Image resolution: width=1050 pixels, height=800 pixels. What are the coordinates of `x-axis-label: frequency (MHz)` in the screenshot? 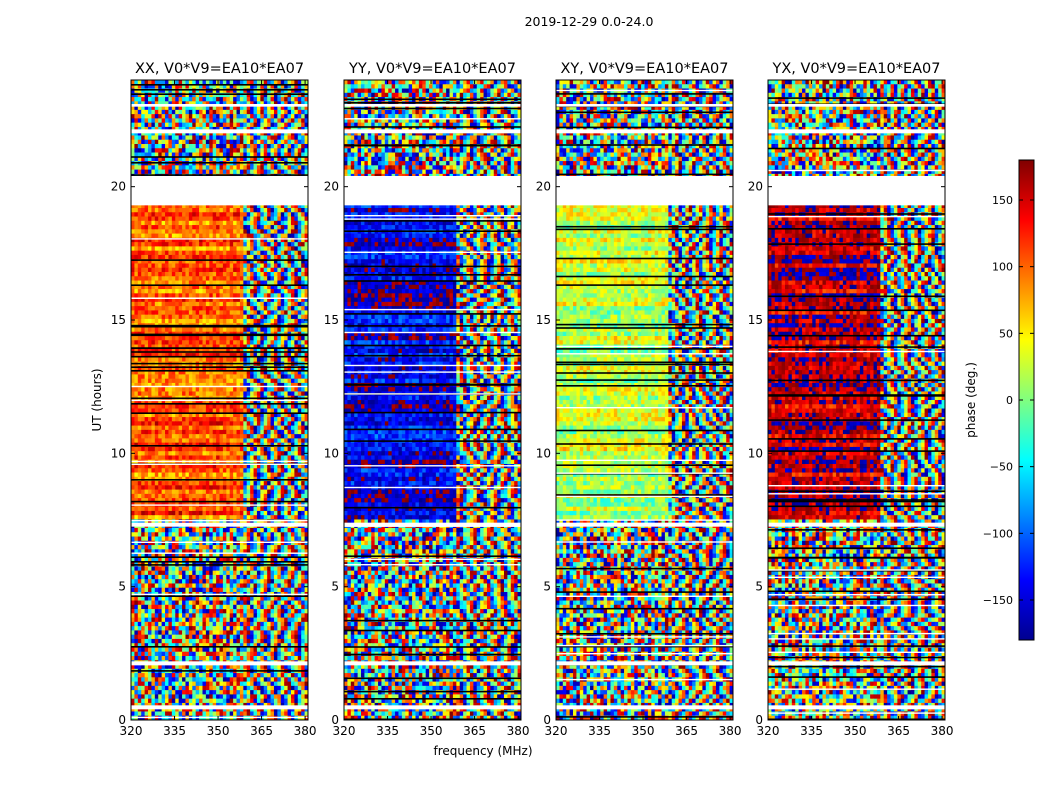 It's located at (482, 751).